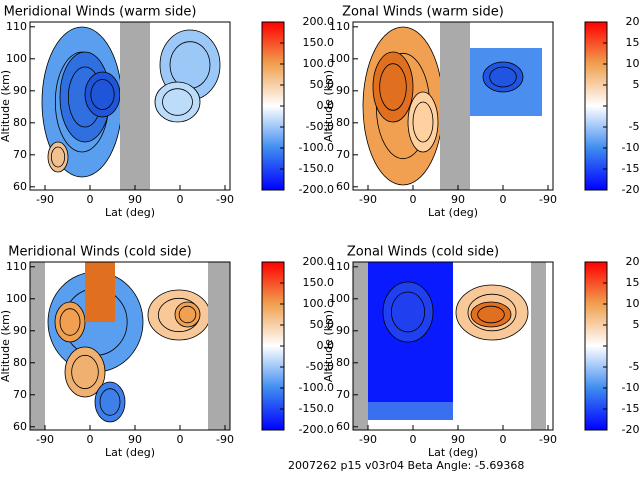 The image size is (640, 480). What do you see at coordinates (326, 345) in the screenshot?
I see `colorbar-tick-label: 0.0` at bounding box center [326, 345].